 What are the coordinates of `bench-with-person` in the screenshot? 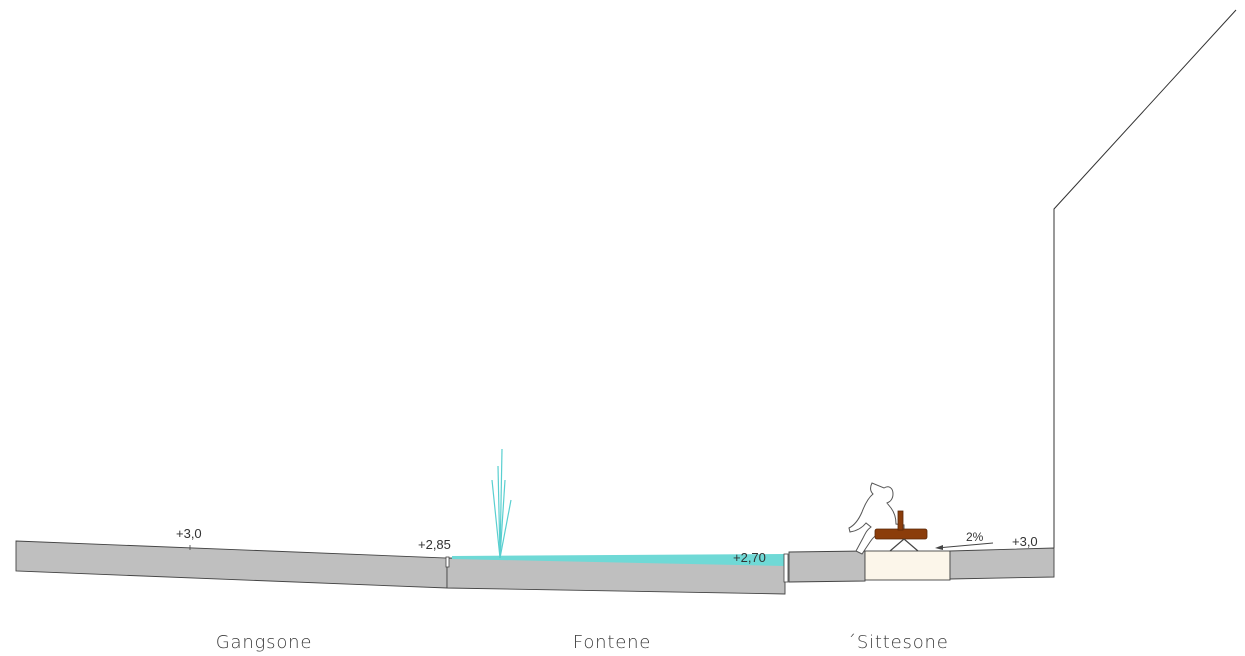 It's located at (888, 518).